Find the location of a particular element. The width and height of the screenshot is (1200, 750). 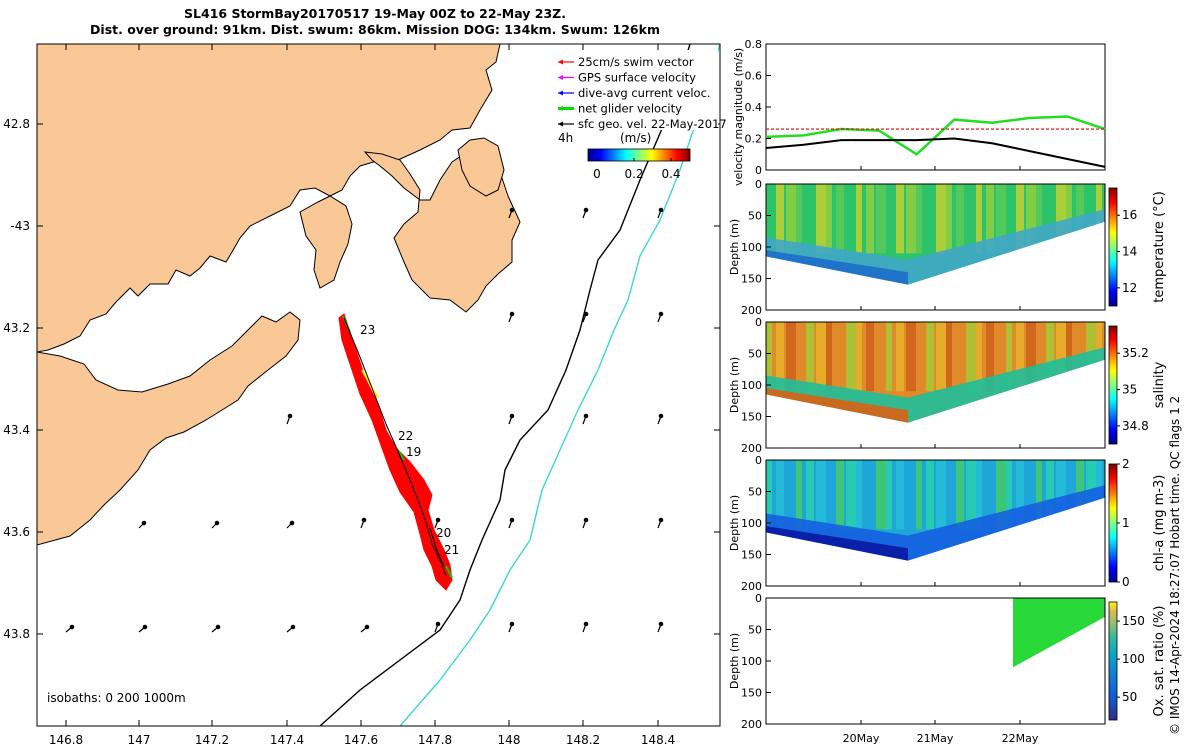

day-labels: 23 22 19 20 21 is located at coordinates (409, 440).